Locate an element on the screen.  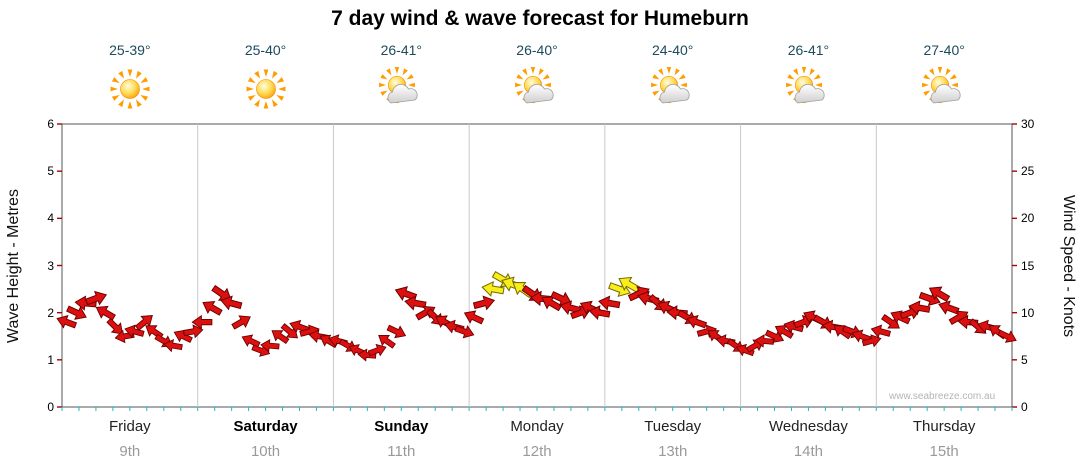
day-label: Wednesday is located at coordinates (808, 426).